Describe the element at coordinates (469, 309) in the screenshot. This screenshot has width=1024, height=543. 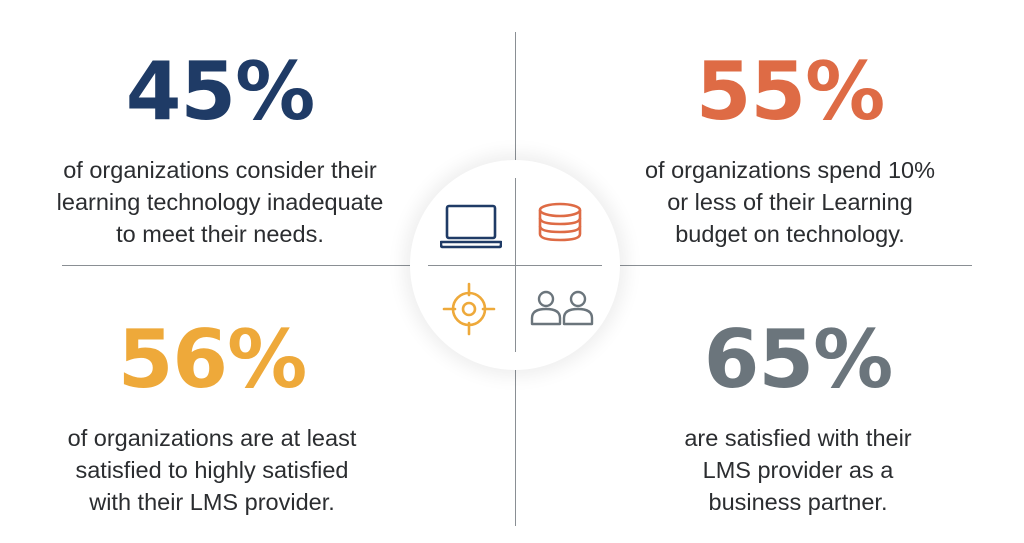
I see `target-icon` at that location.